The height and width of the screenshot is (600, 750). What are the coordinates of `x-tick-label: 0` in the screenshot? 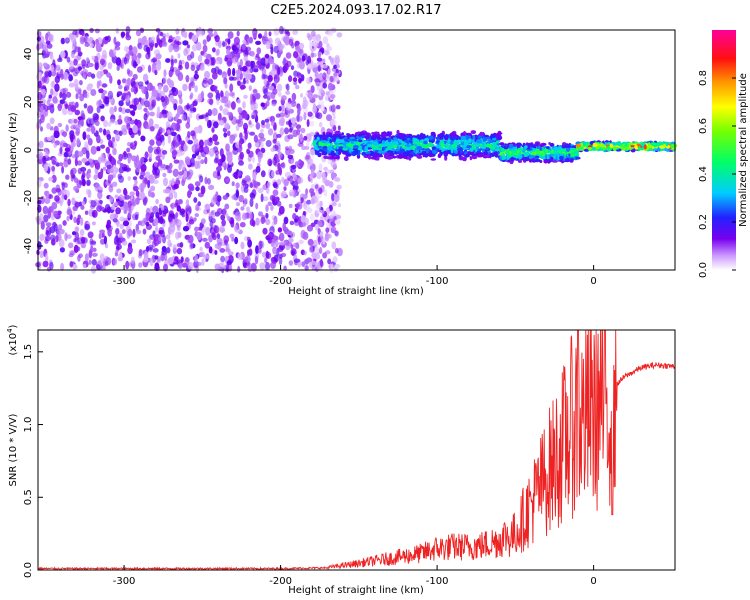 It's located at (593, 581).